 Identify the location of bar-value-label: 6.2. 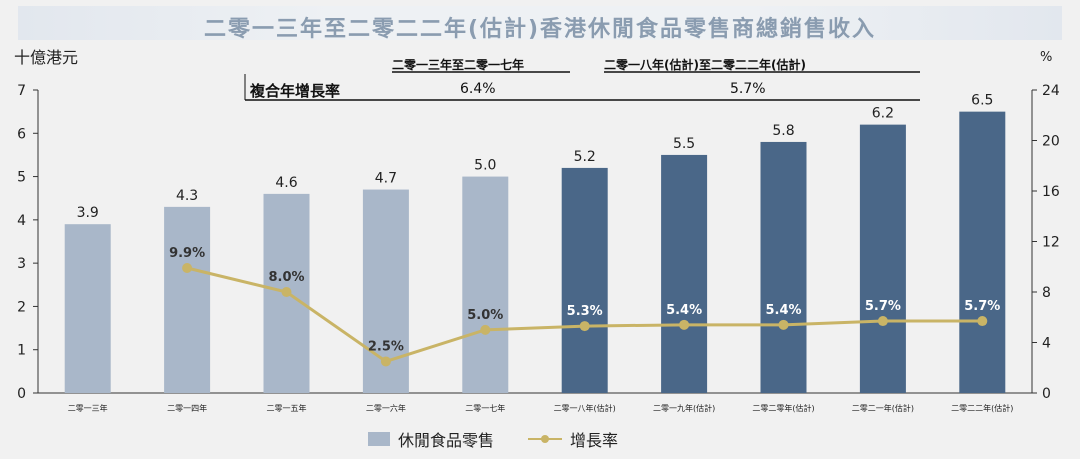
(883, 114).